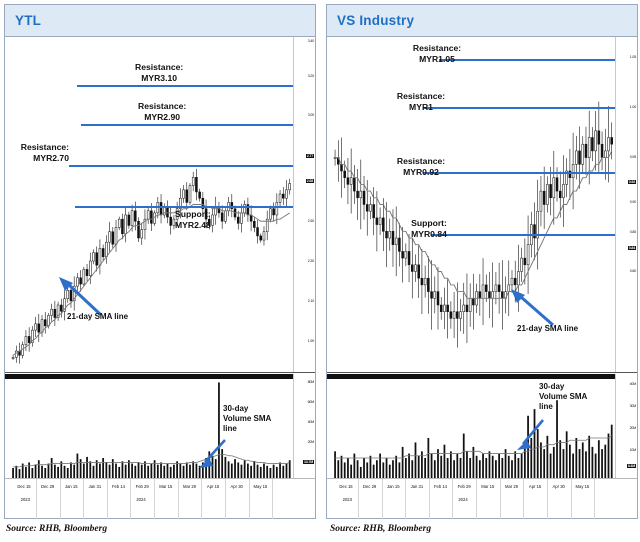 The width and height of the screenshot is (640, 542). Describe the element at coordinates (369, 486) in the screenshot. I see `date-tick: Dec 29` at that location.